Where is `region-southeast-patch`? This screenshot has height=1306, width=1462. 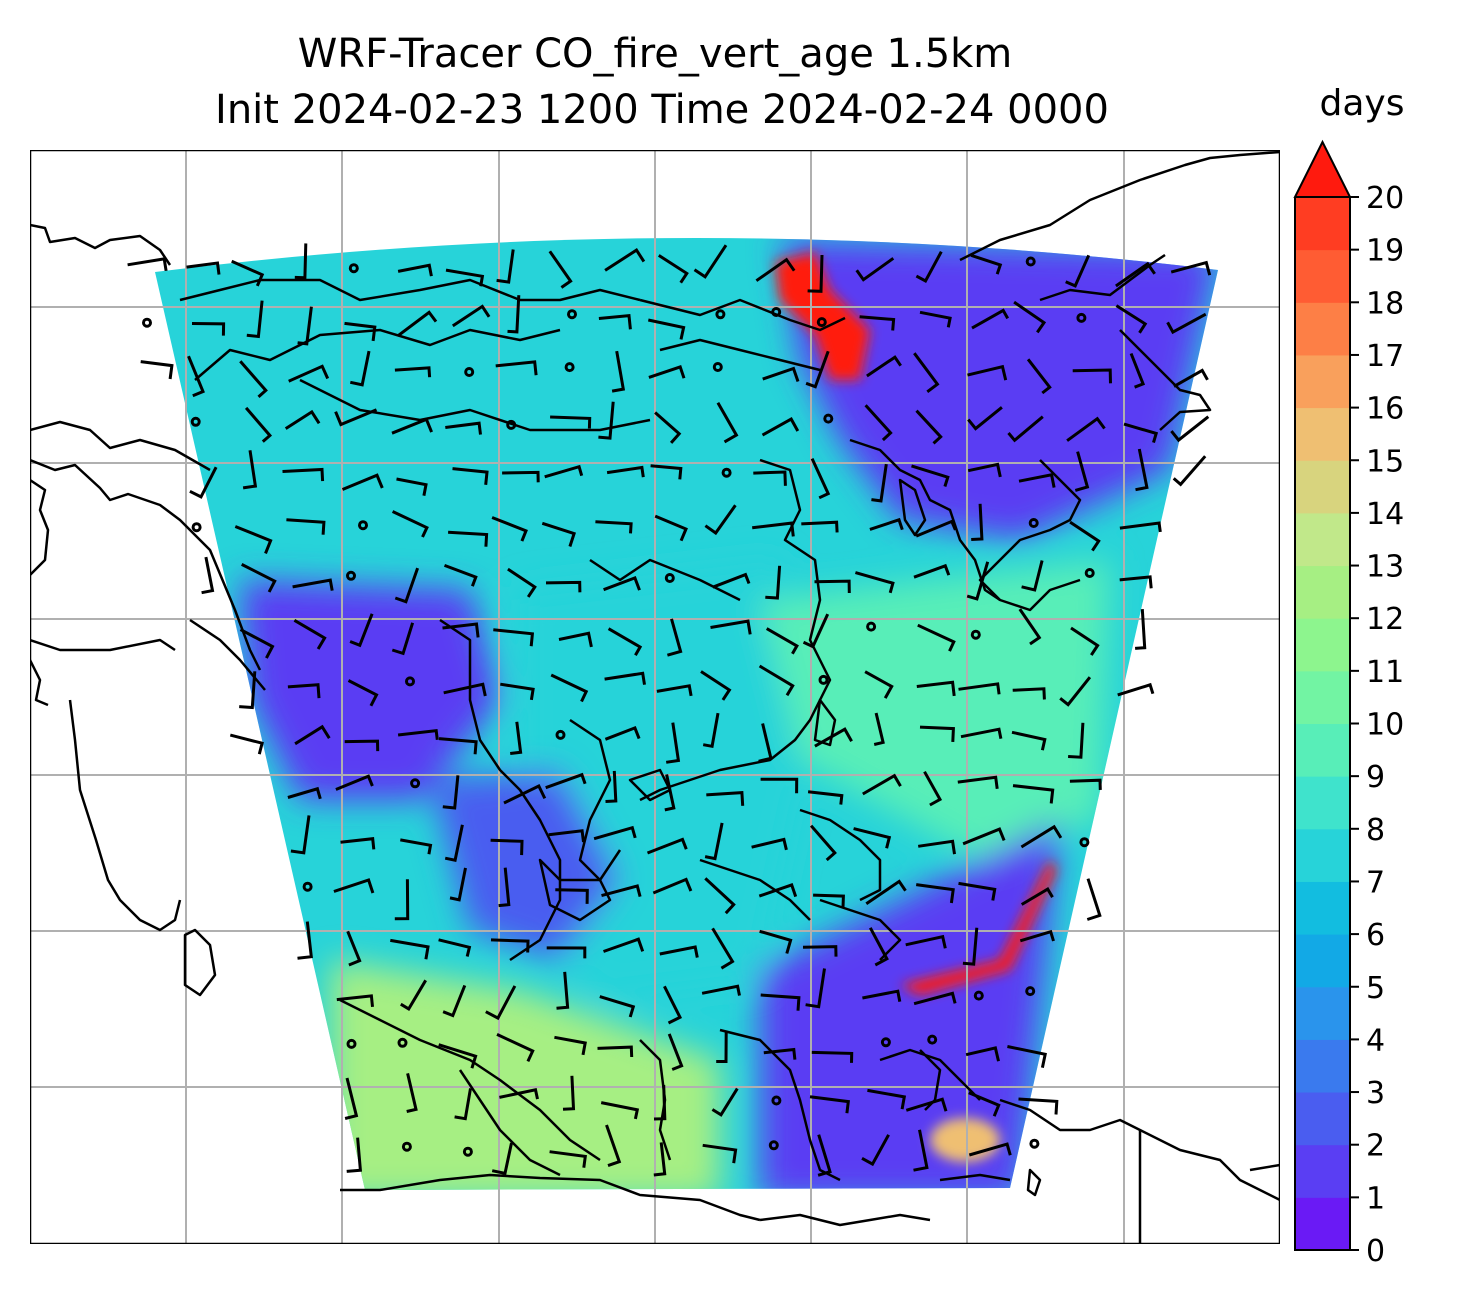
region-southeast-patch is located at coordinates (965, 1140).